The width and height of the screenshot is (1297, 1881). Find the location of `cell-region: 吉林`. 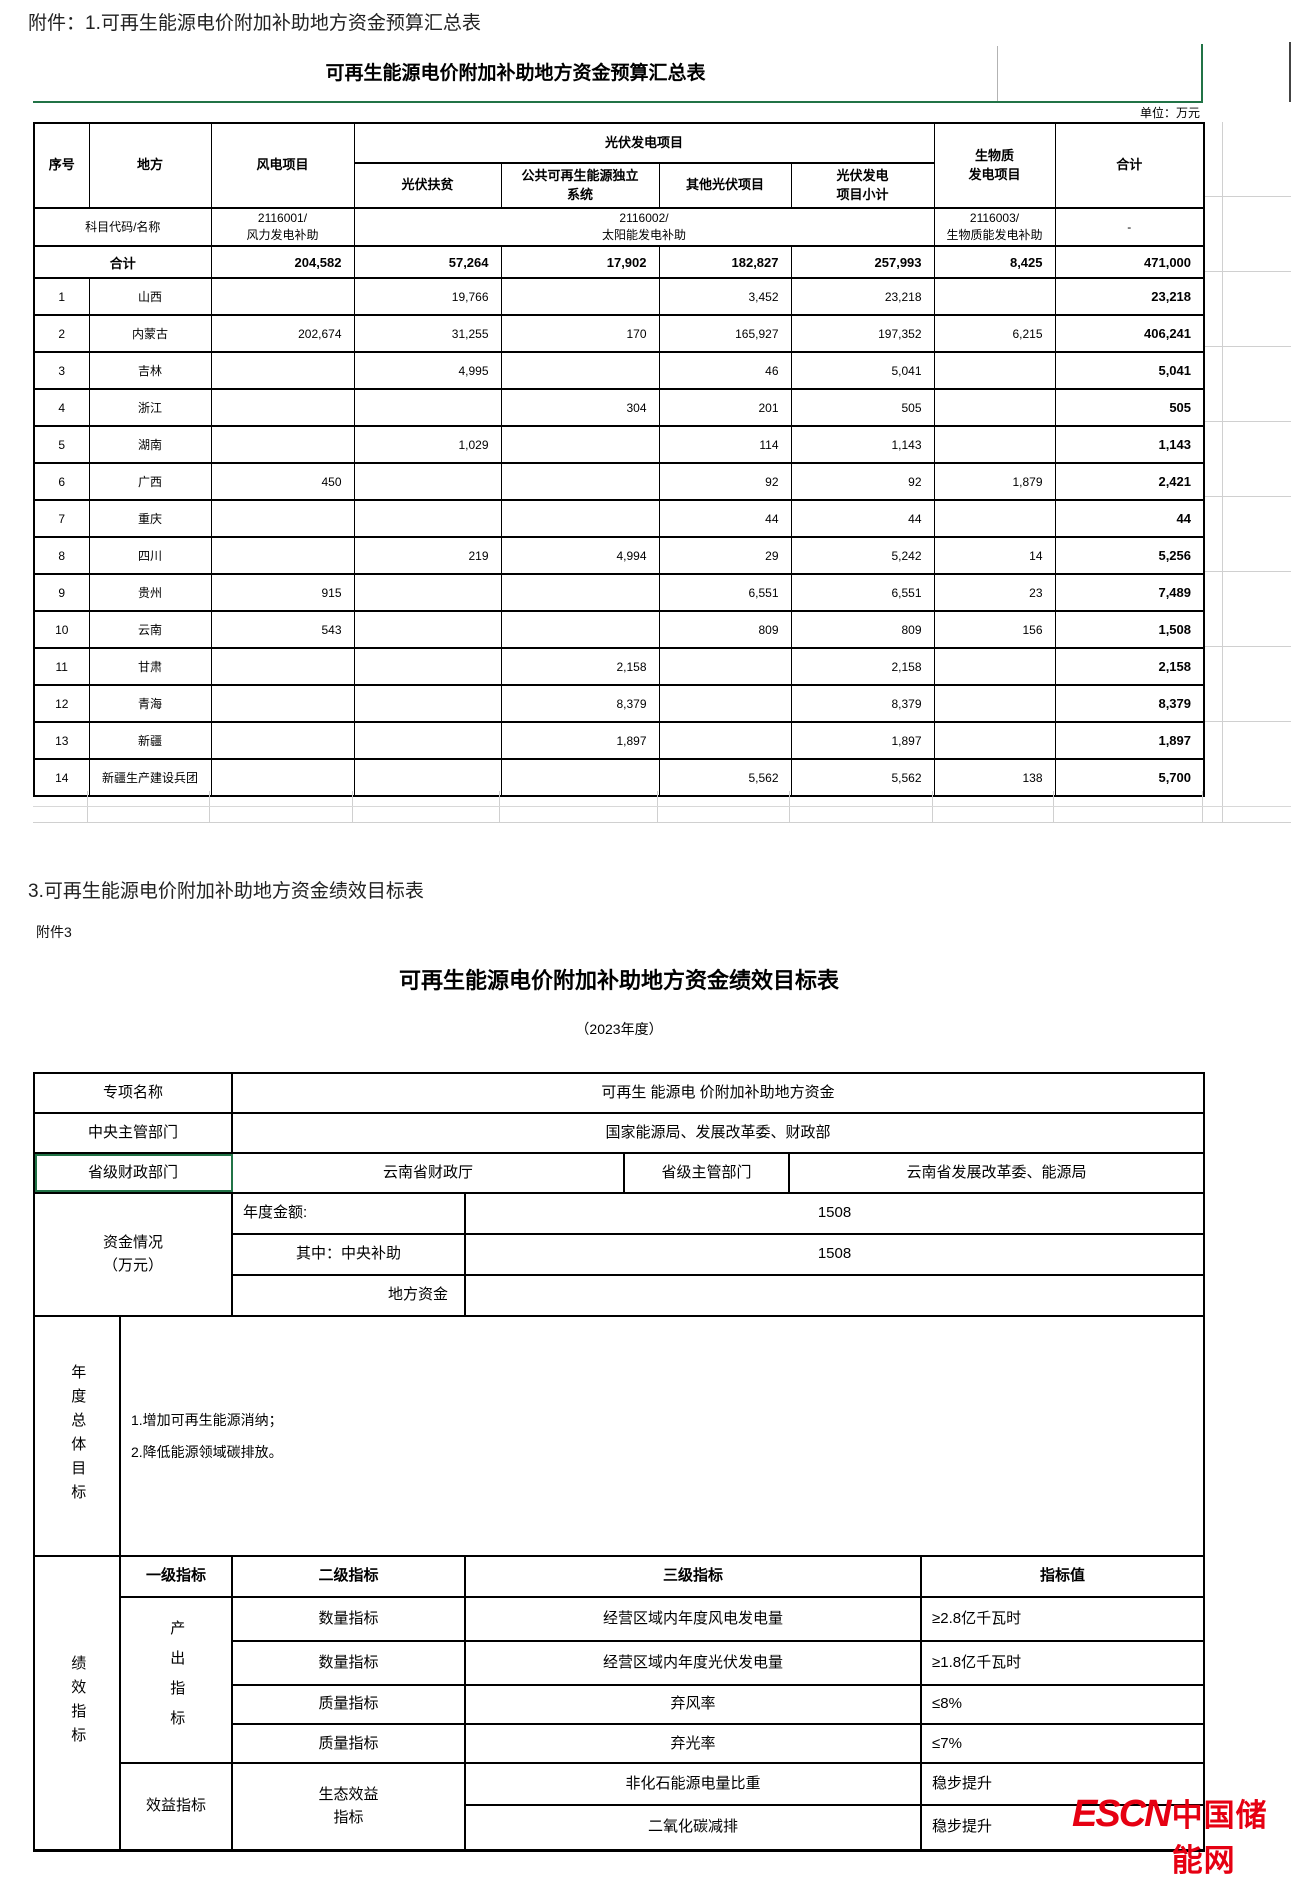

cell-region: 吉林 is located at coordinates (150, 370).